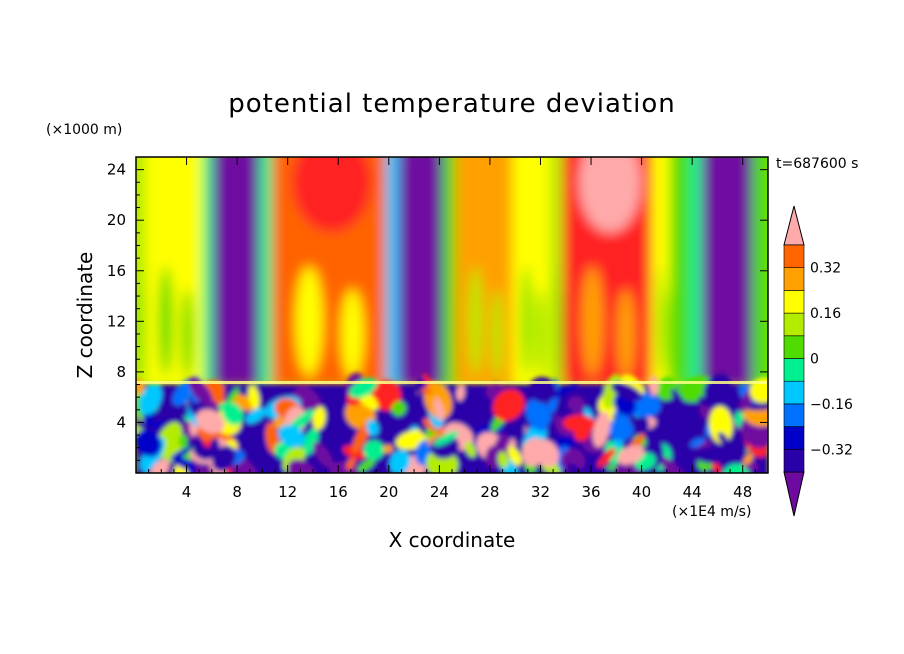 This screenshot has width=904, height=654. What do you see at coordinates (187, 492) in the screenshot?
I see `x-tick-label: 4` at bounding box center [187, 492].